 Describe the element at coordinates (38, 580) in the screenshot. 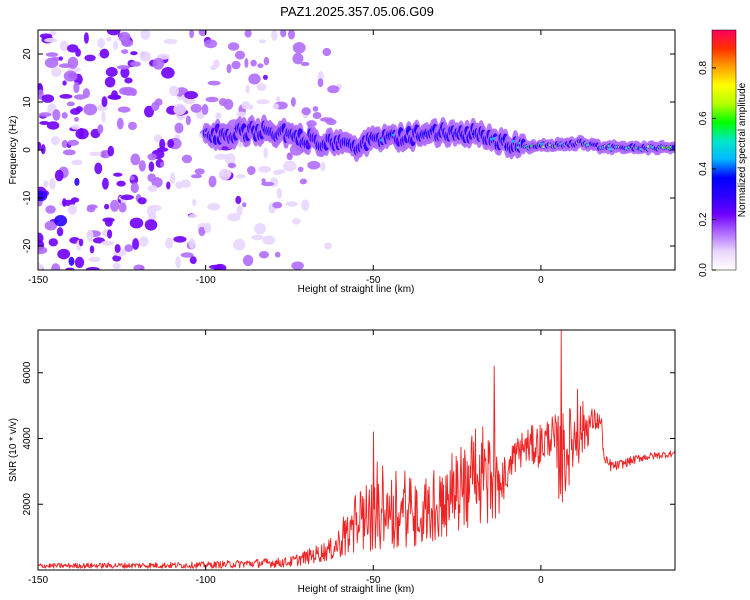

I see `x-tick-label: -150` at that location.